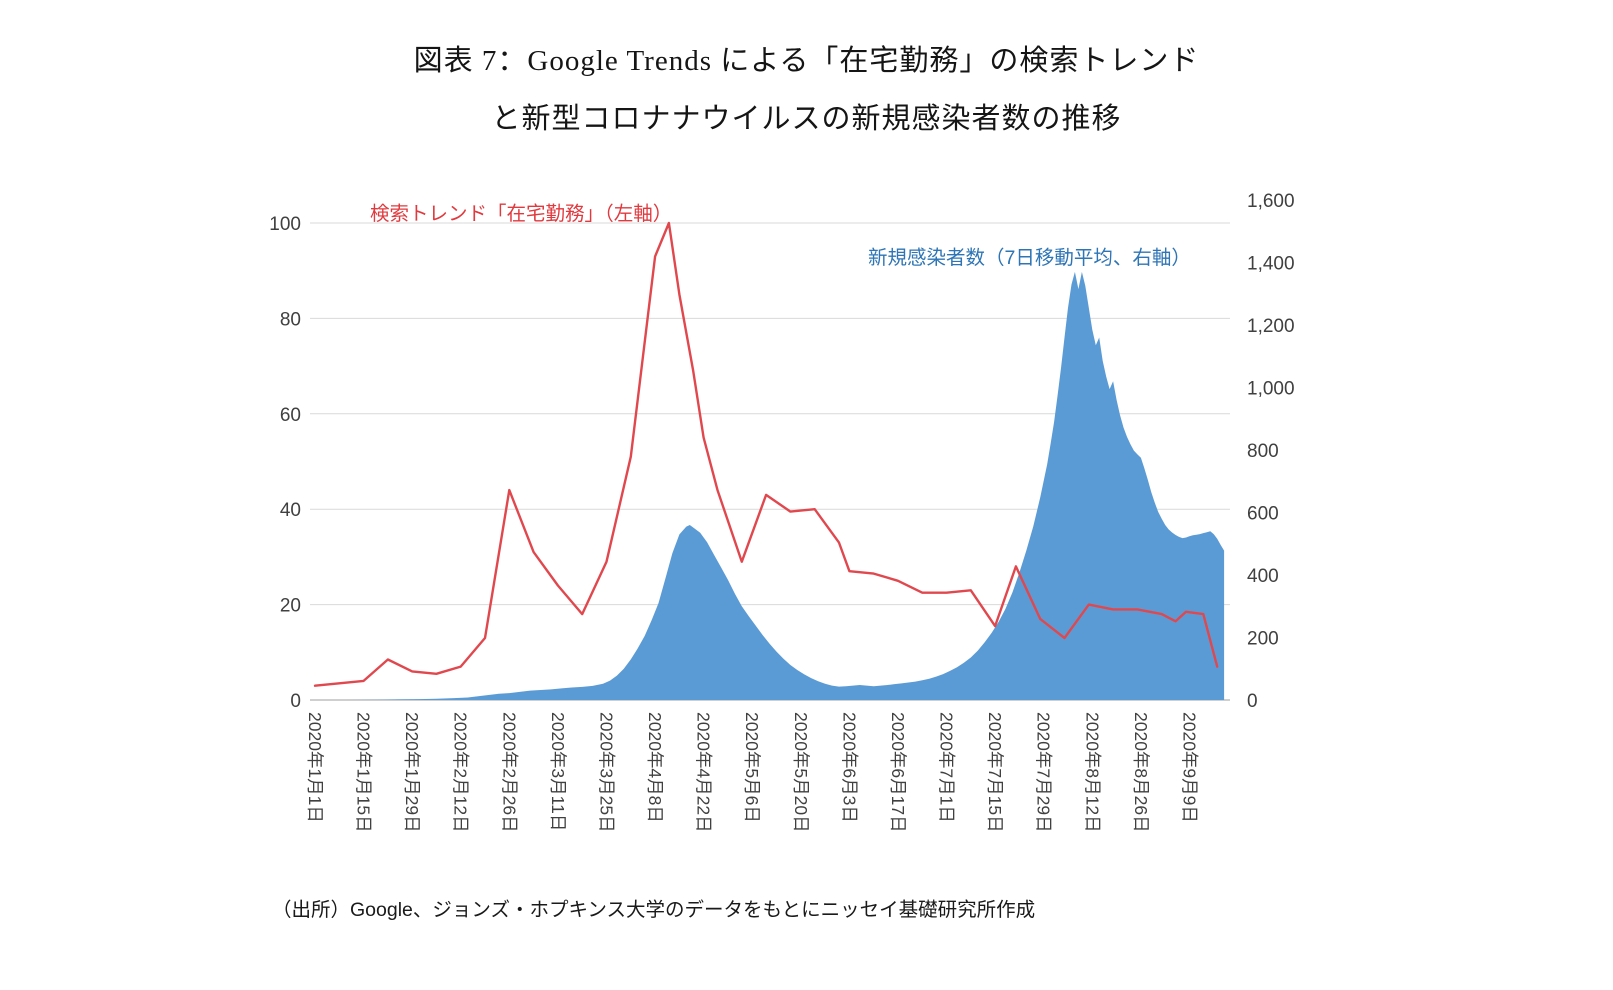  What do you see at coordinates (1271, 389) in the screenshot?
I see `right-axis-tick-label: 1,000` at bounding box center [1271, 389].